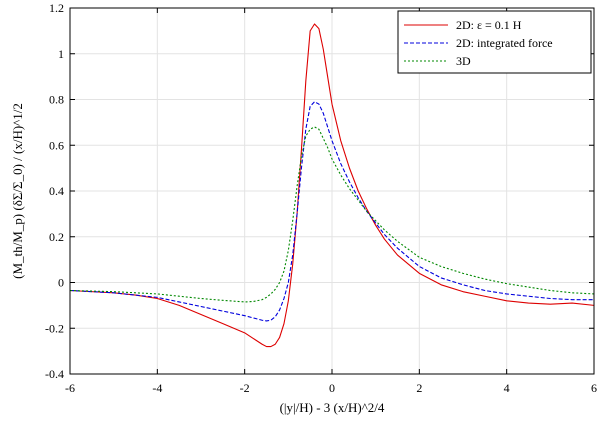 Image resolution: width=600 pixels, height=421 pixels. I want to click on y-tick-label: 1.2, so click(56, 8).